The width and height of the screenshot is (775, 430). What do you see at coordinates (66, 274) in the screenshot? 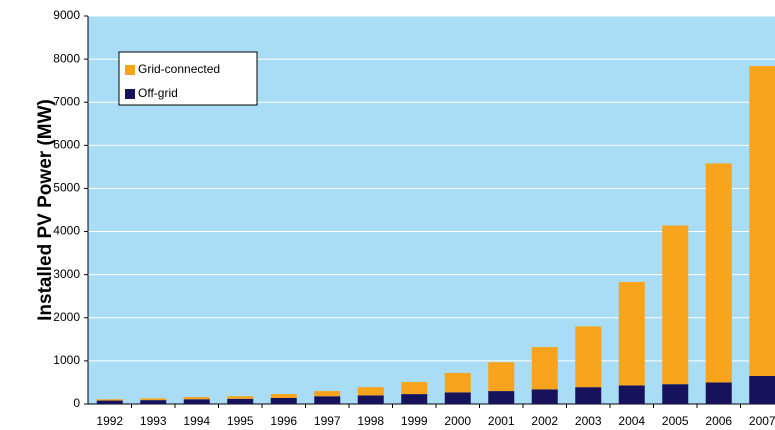
I see `y-tick-label: 3000` at bounding box center [66, 274].